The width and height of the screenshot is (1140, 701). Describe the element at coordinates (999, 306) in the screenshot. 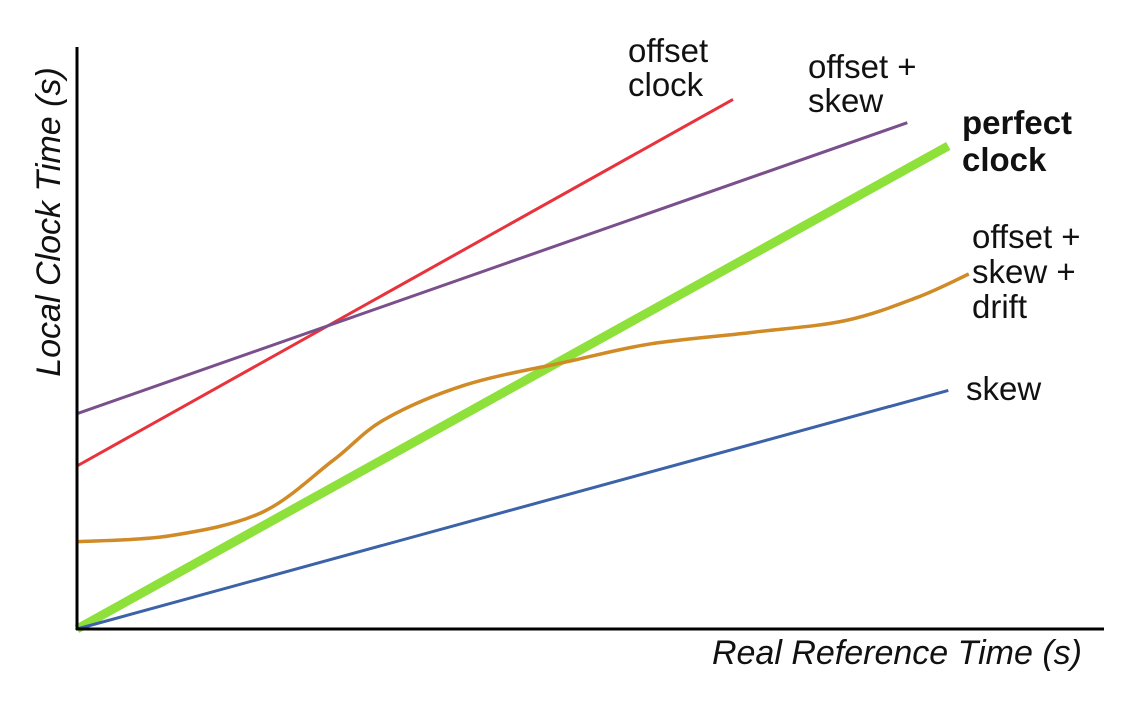

I see `series-label-line: drift` at that location.